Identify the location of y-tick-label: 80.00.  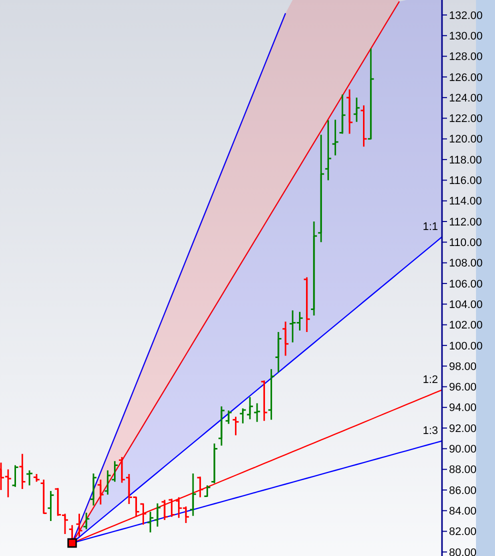
(463, 551).